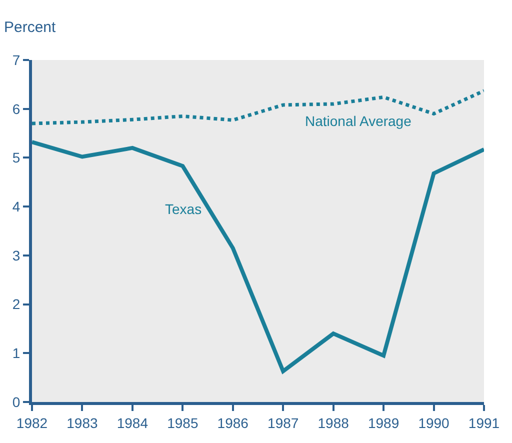  Describe the element at coordinates (16, 108) in the screenshot. I see `y-tick-label: 6` at that location.